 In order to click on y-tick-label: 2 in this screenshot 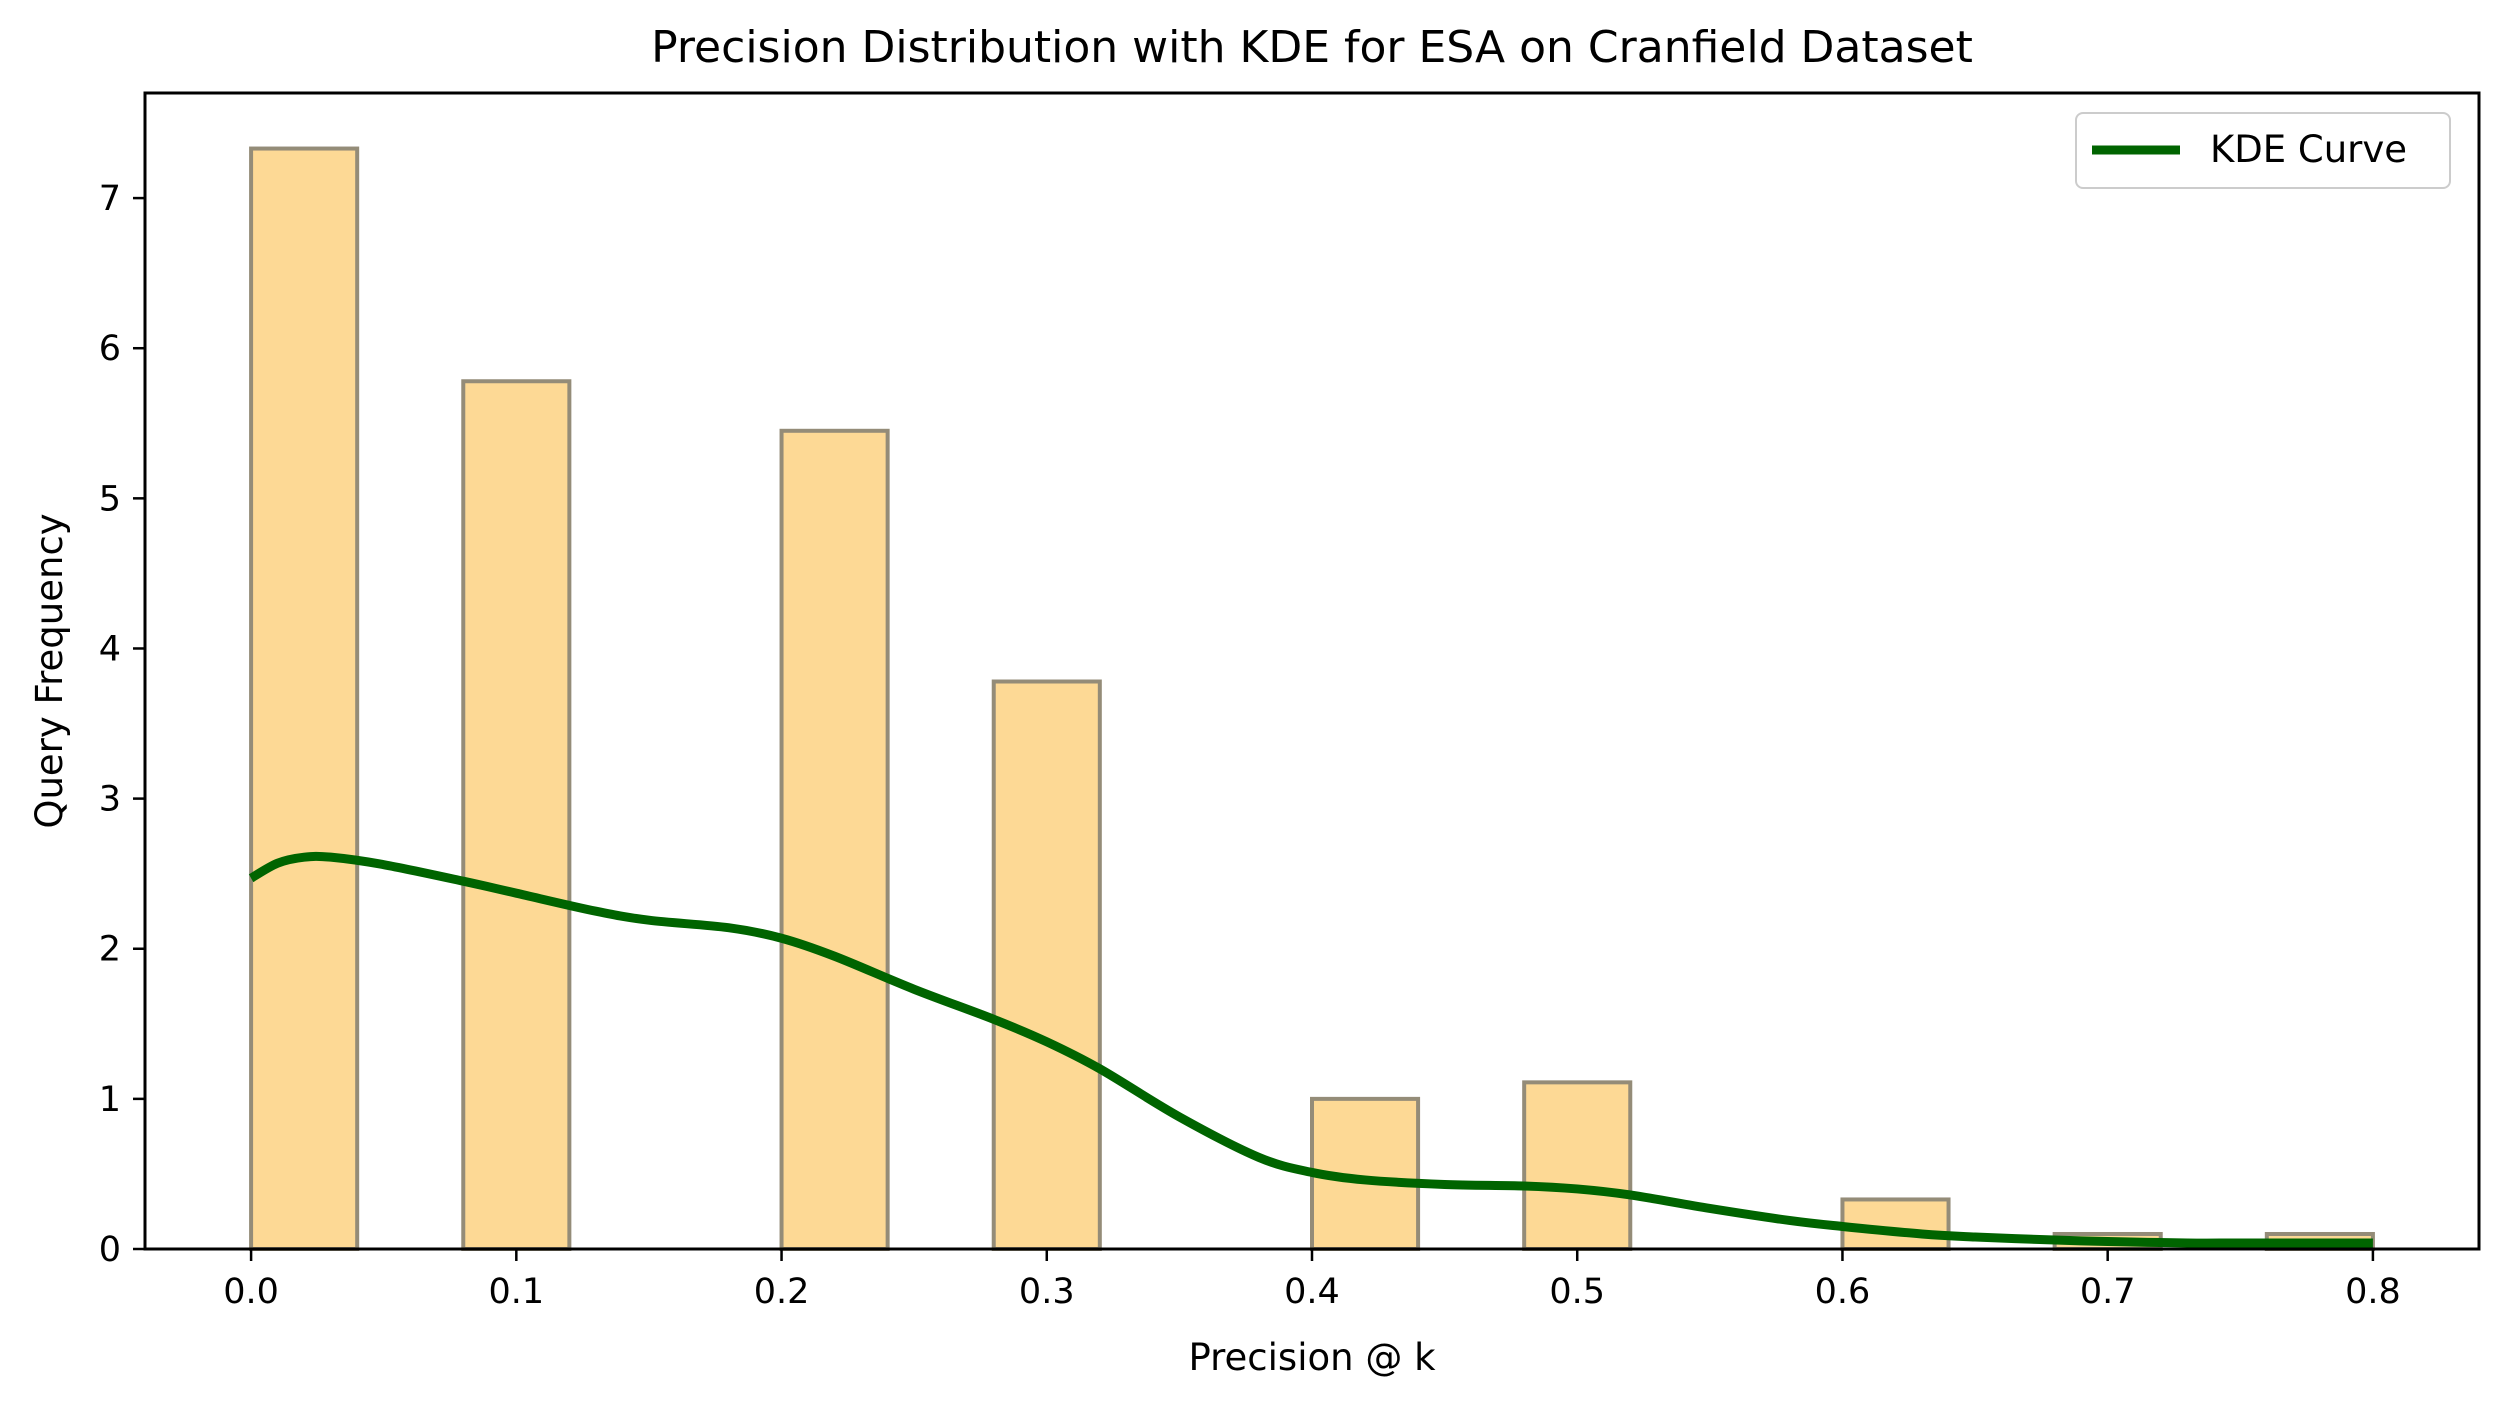, I will do `click(110, 950)`.